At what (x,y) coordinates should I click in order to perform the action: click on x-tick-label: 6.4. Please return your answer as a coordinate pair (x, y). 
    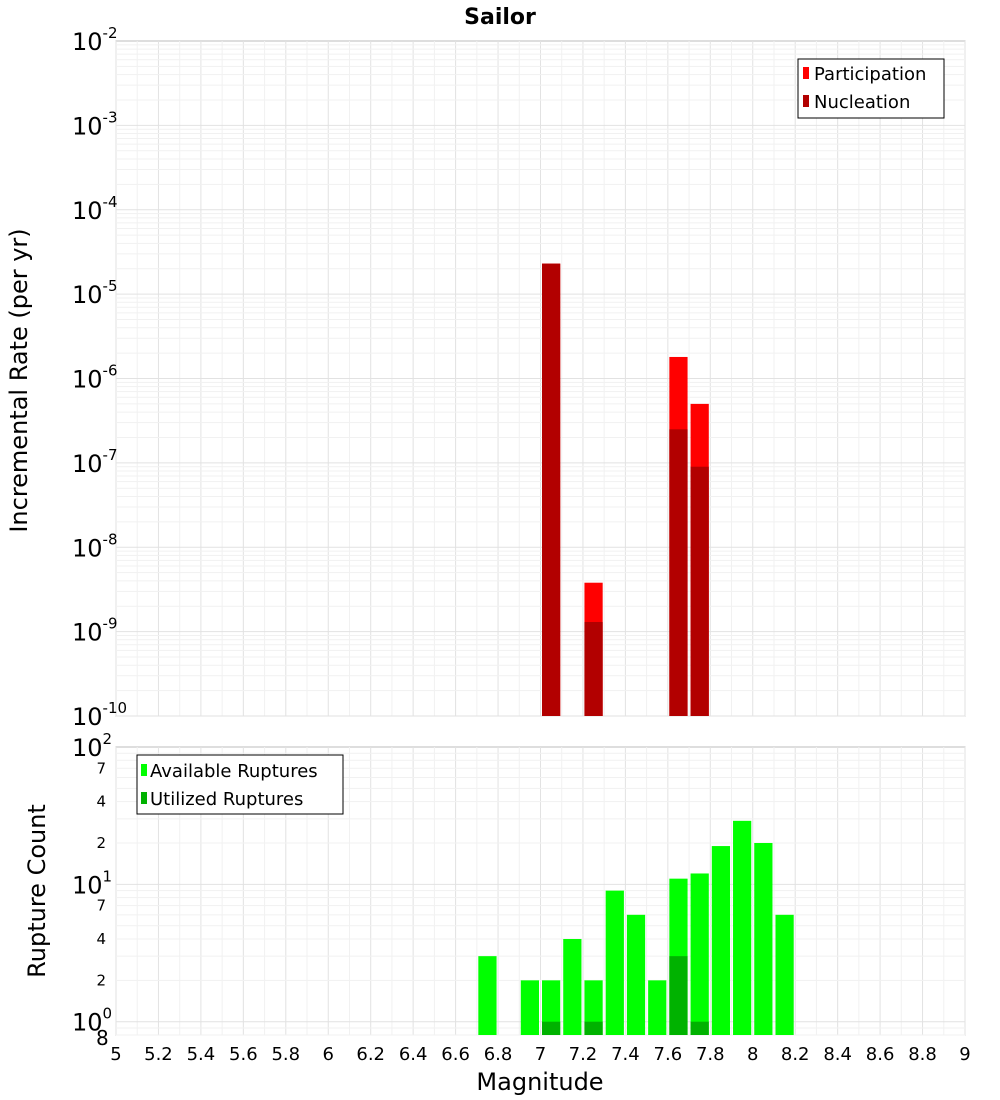
    Looking at the image, I should click on (413, 1054).